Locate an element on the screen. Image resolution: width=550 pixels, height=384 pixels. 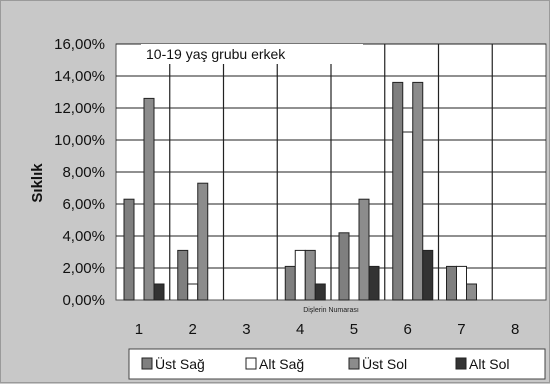
y-tick-label: 4,00% is located at coordinates (83, 236).